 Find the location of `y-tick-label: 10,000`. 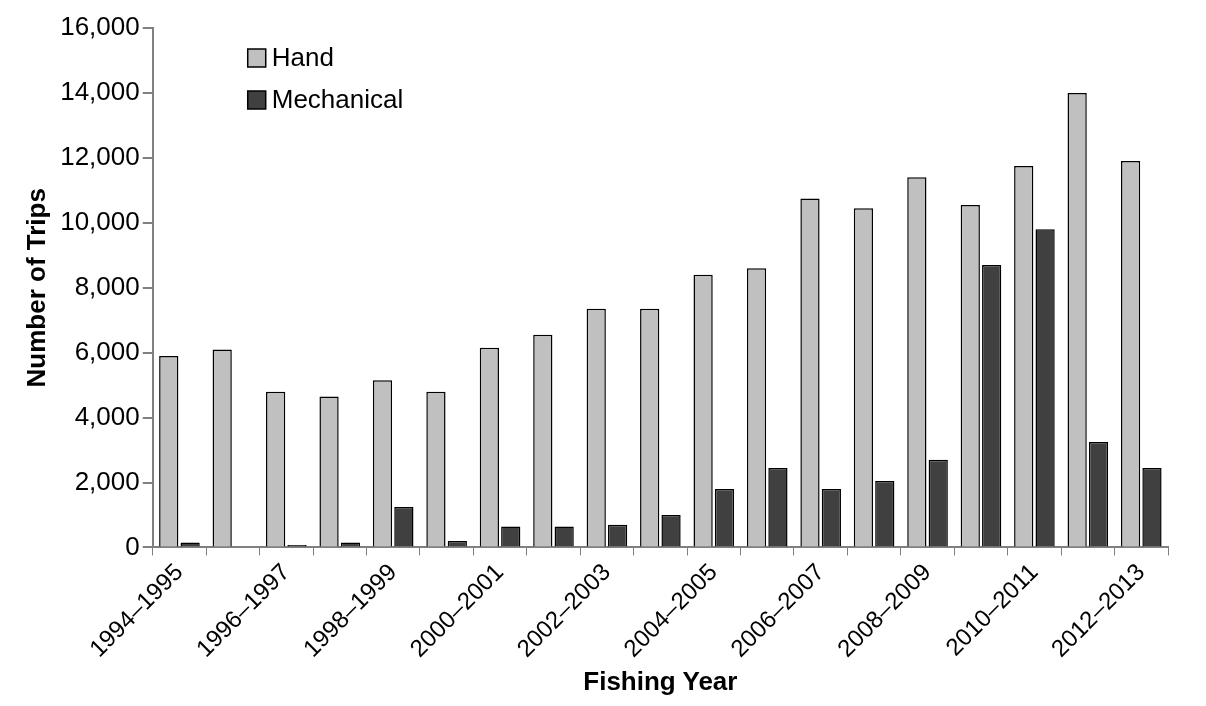

y-tick-label: 10,000 is located at coordinates (100, 220).